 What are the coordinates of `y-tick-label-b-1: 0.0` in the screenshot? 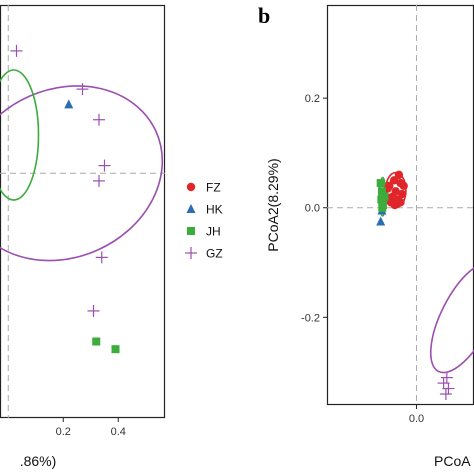 It's located at (312, 209).